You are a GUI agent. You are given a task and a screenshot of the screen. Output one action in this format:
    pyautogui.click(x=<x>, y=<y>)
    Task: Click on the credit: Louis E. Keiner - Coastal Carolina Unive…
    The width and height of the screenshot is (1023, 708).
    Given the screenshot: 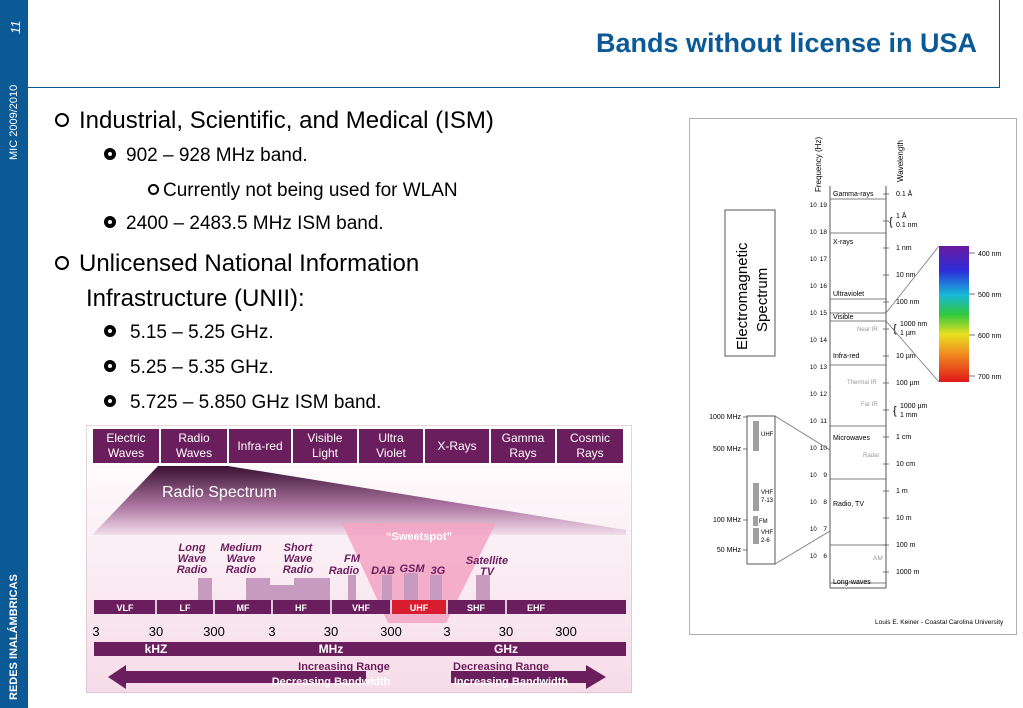 What is the action you would take?
    pyautogui.click(x=939, y=622)
    